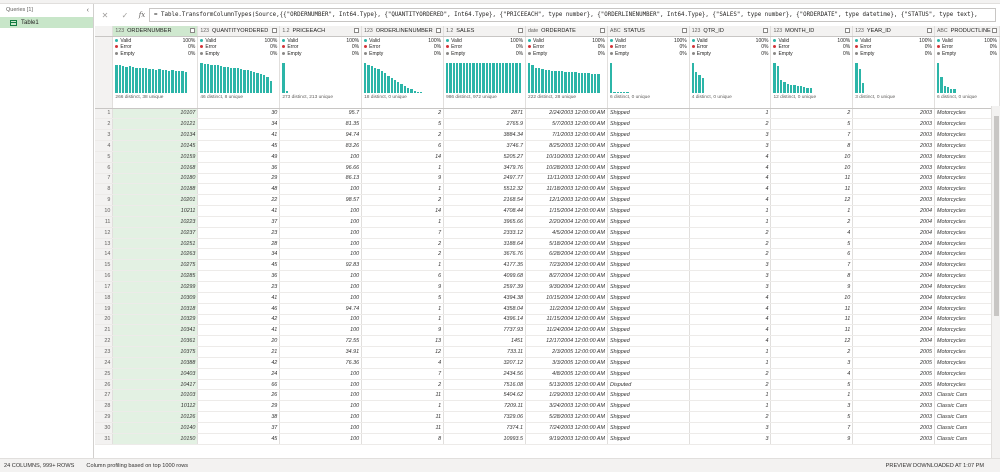 This screenshot has width=1000, height=472. What do you see at coordinates (321, 124) in the screenshot?
I see `cell-priceeach: 81.35` at bounding box center [321, 124].